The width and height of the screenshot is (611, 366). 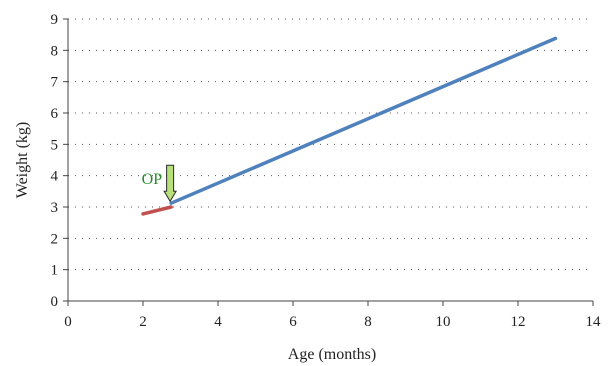 What do you see at coordinates (152, 179) in the screenshot?
I see `annotation-label-1: OP` at bounding box center [152, 179].